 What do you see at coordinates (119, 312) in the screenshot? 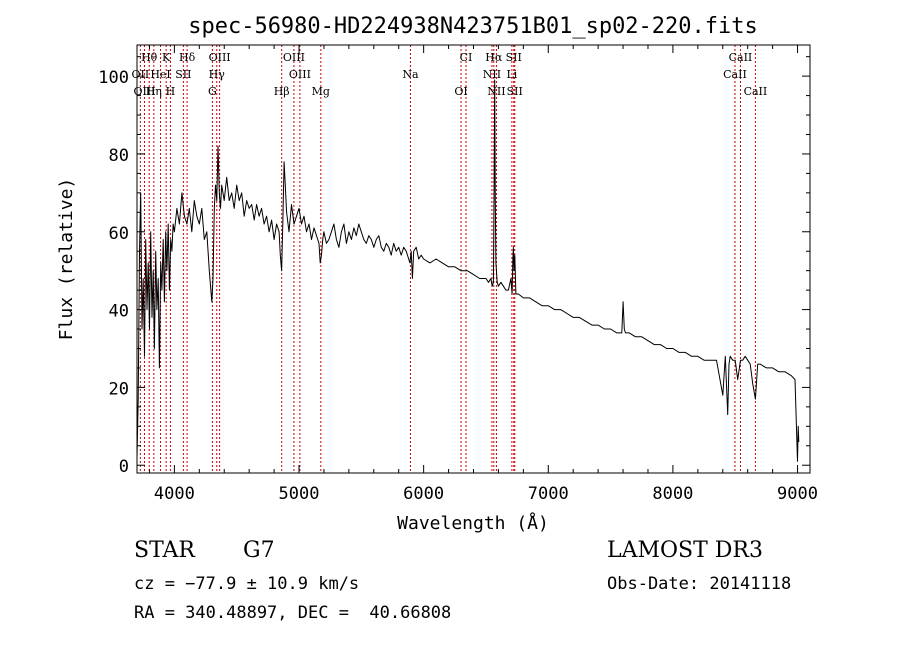
I see `y-tick-label: 40` at bounding box center [119, 312].